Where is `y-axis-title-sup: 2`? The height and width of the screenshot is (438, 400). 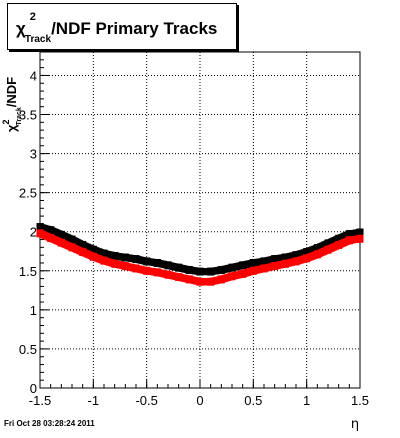 y-axis-title-sup: 2 is located at coordinates (6, 122).